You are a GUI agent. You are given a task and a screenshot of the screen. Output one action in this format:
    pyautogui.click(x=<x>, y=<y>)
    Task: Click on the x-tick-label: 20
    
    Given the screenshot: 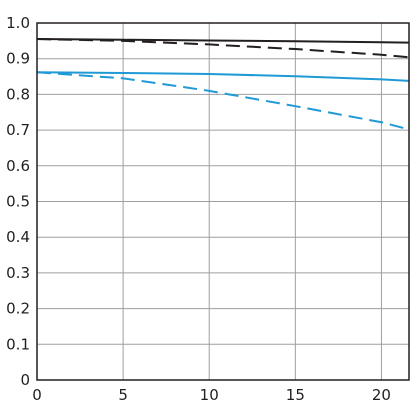 What is the action you would take?
    pyautogui.click(x=381, y=395)
    